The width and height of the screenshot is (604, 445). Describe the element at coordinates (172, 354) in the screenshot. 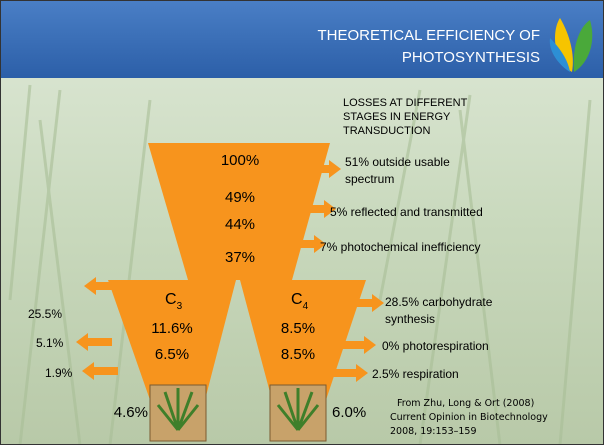

I see `c3-level: 6.5%` at that location.